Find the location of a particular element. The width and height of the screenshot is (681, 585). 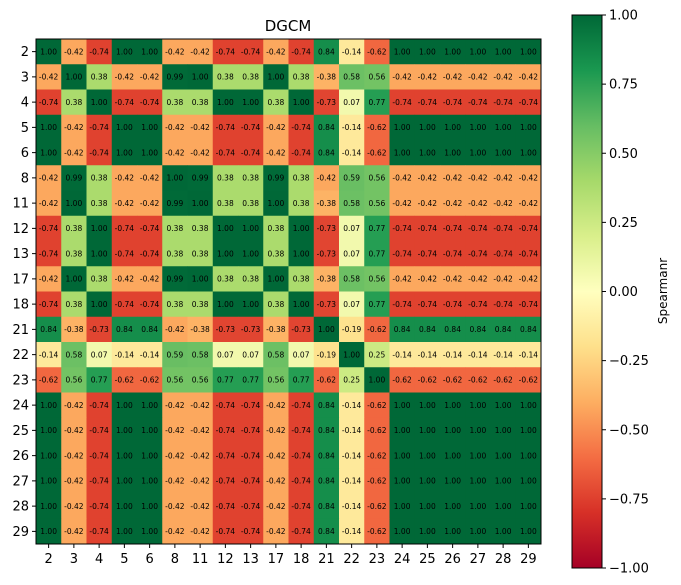

cell-value-label: -0.62 is located at coordinates (428, 380).